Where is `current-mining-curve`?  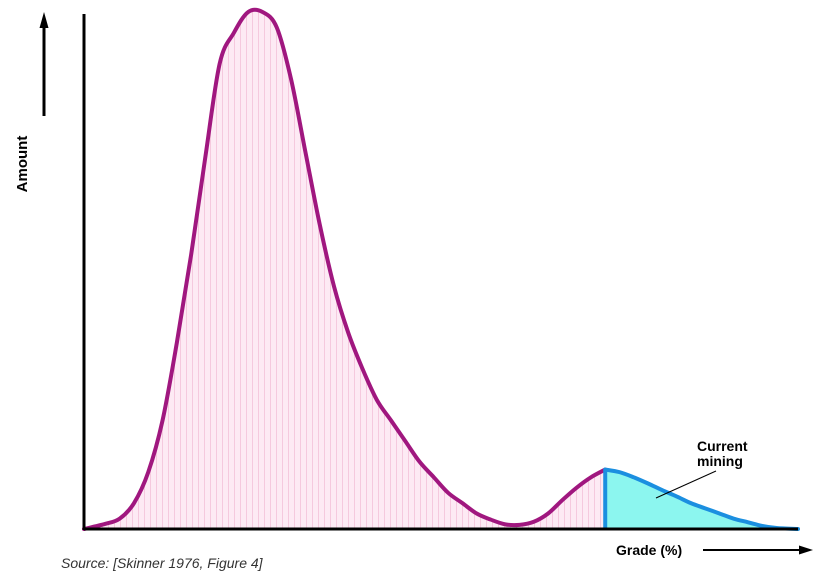 current-mining-curve is located at coordinates (701, 499).